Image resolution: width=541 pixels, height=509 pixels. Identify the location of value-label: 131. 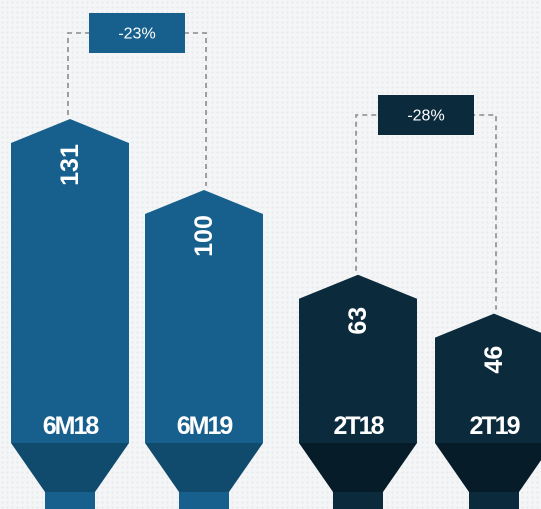
(70, 165).